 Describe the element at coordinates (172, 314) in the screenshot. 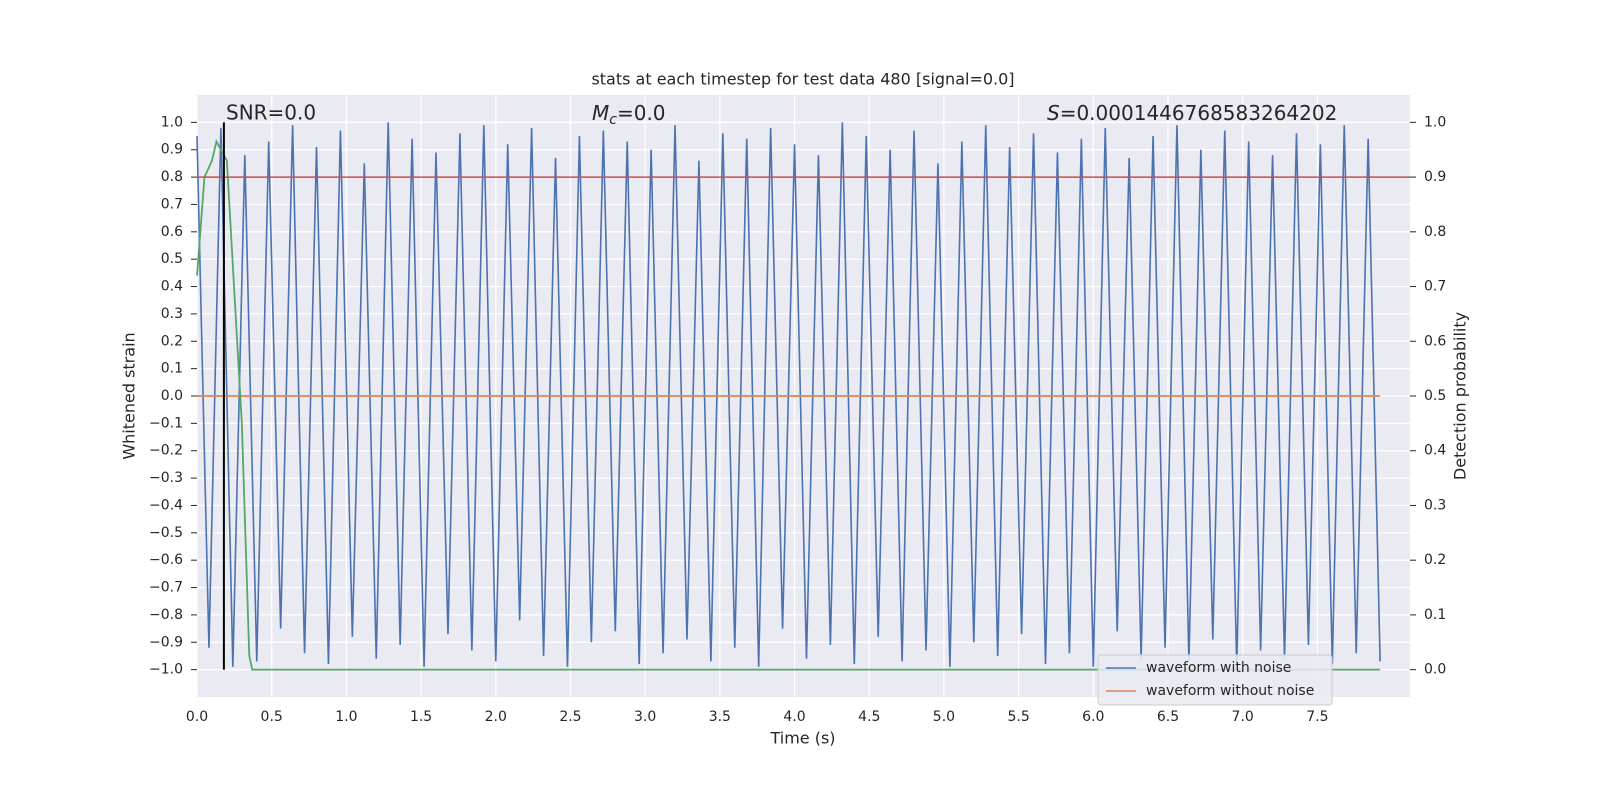

I see `y-tick-label: 0.3` at that location.